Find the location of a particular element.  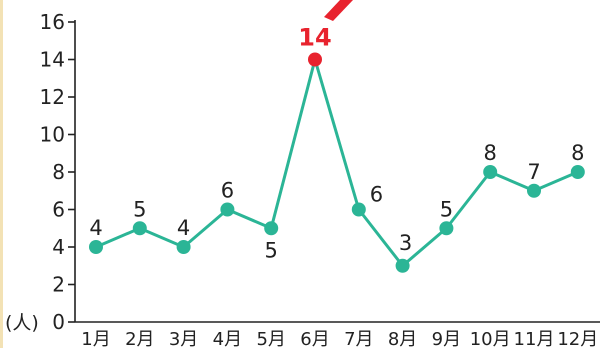

y-ticks: 0 2 4 6 8 10 12 14 16 is located at coordinates (57, 172).